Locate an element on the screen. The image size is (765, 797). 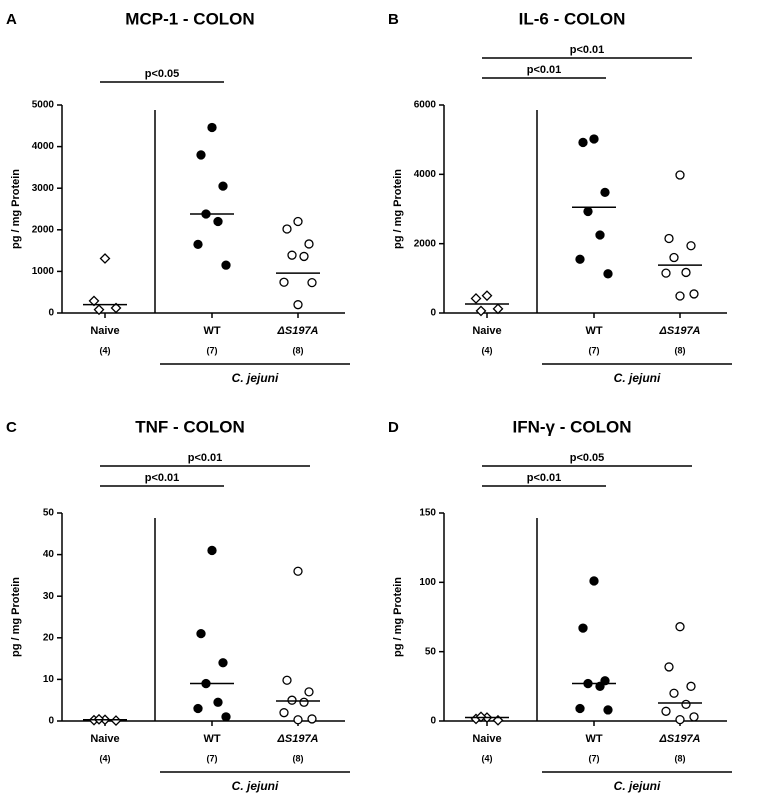
panel-letter: A is located at coordinates (11, 19).